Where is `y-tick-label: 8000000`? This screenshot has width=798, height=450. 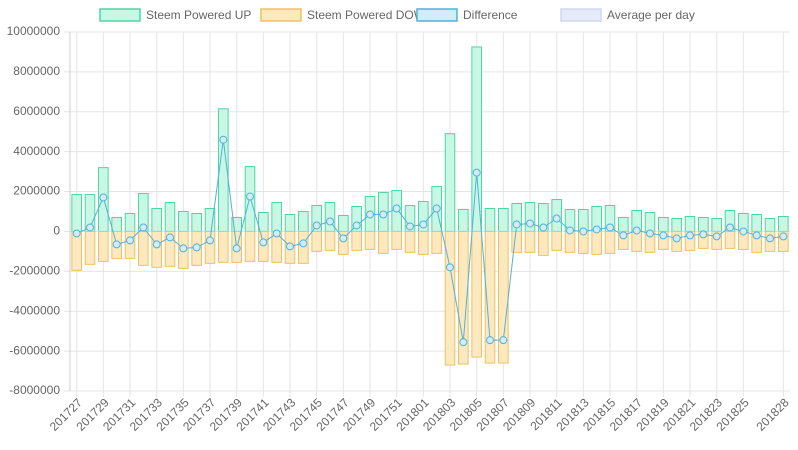
y-tick-label: 8000000 is located at coordinates (36, 71).